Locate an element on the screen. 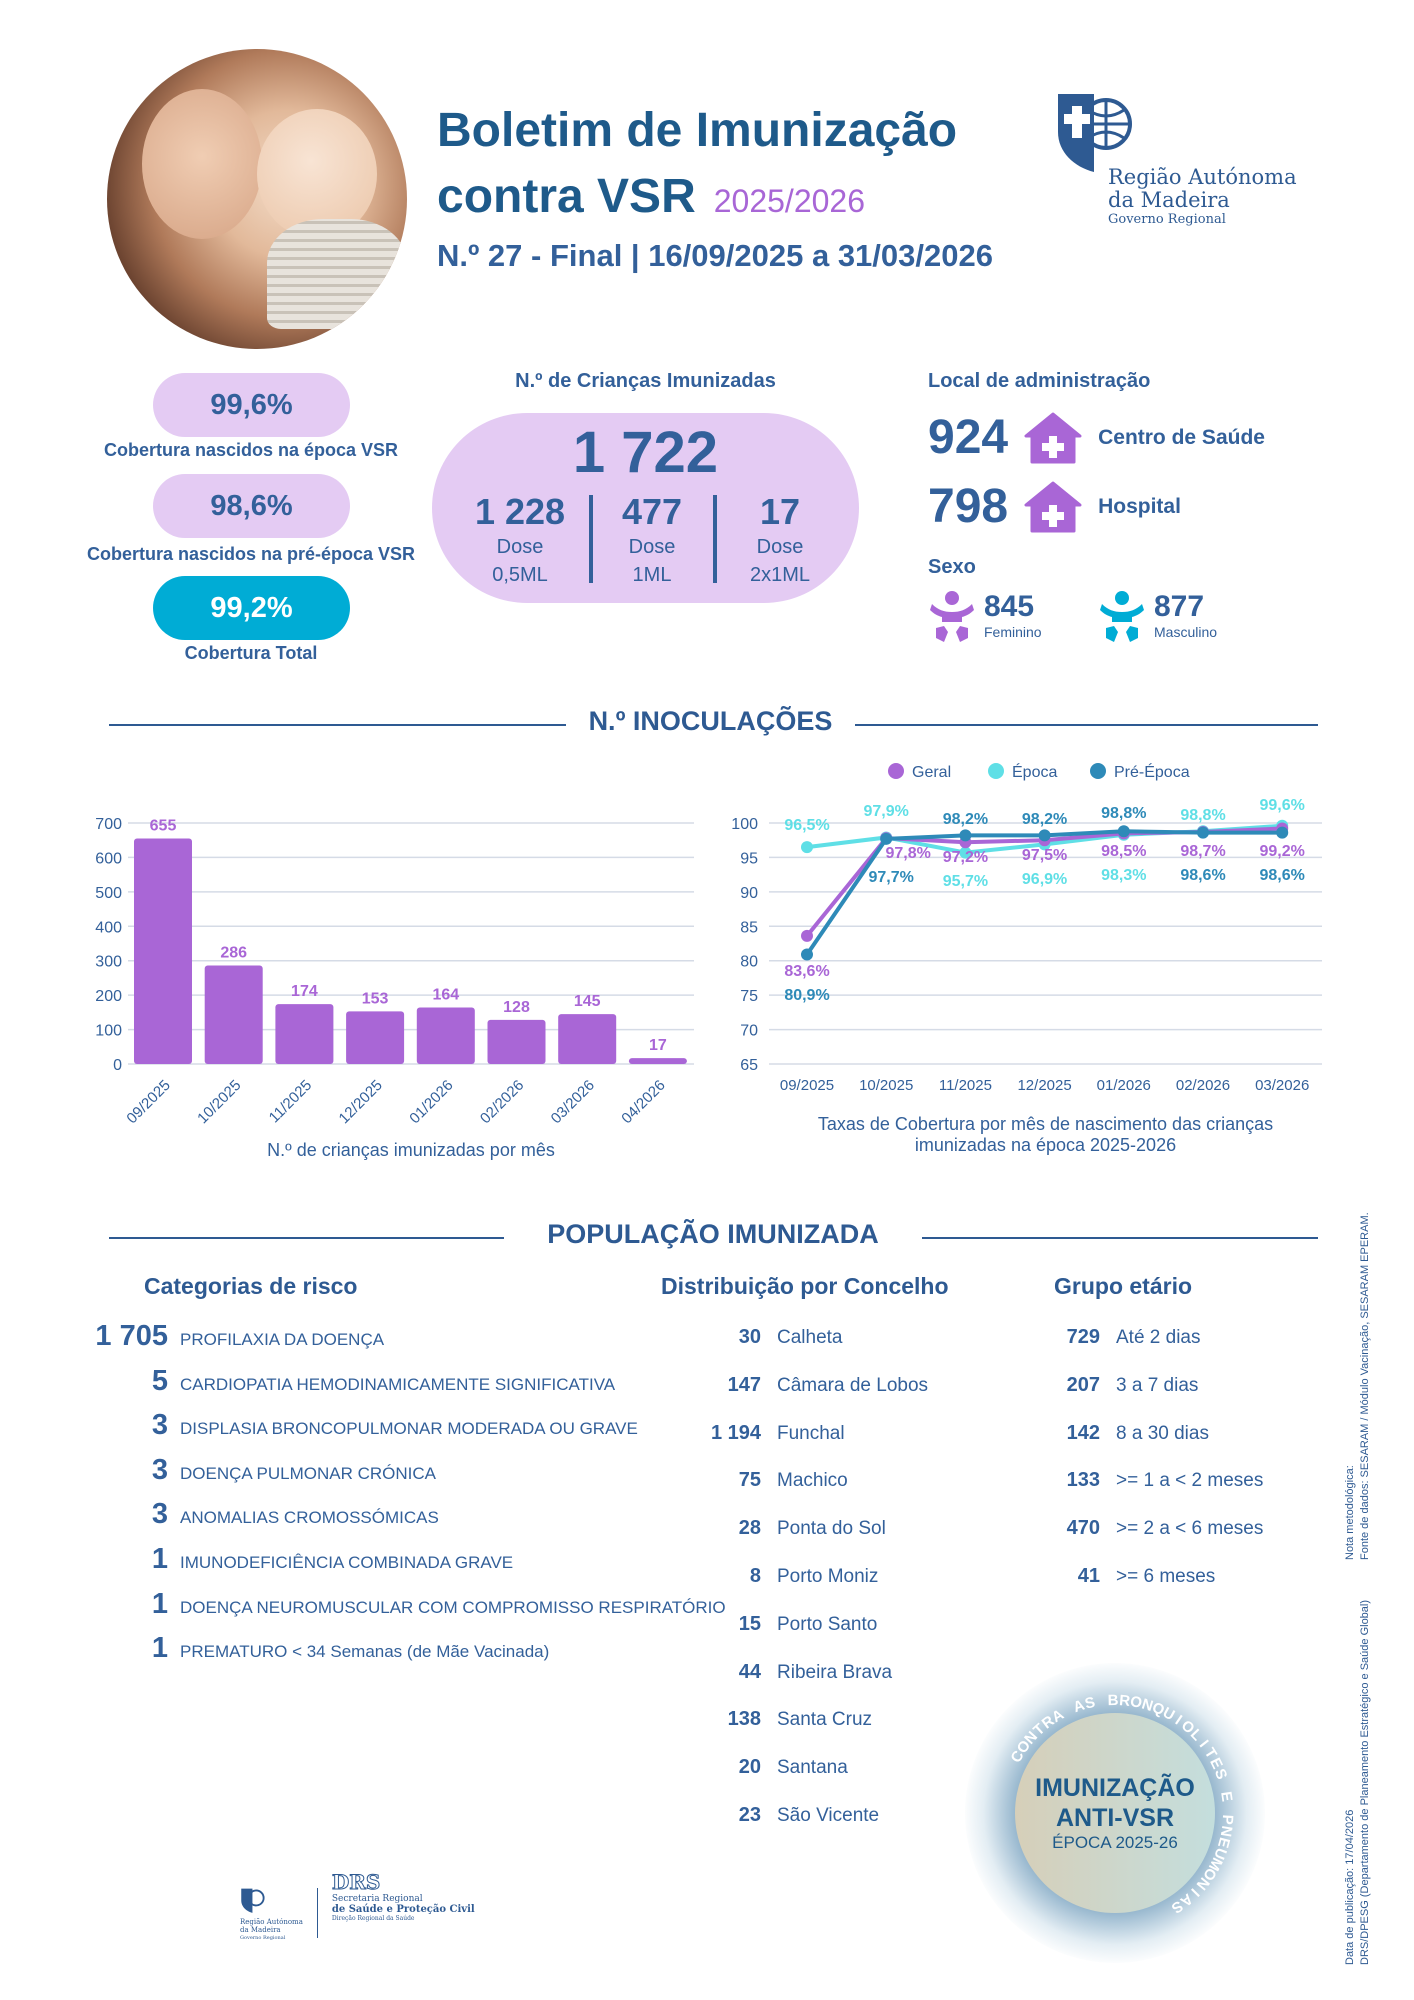  county-label: Ponta do Sol is located at coordinates (831, 1529).